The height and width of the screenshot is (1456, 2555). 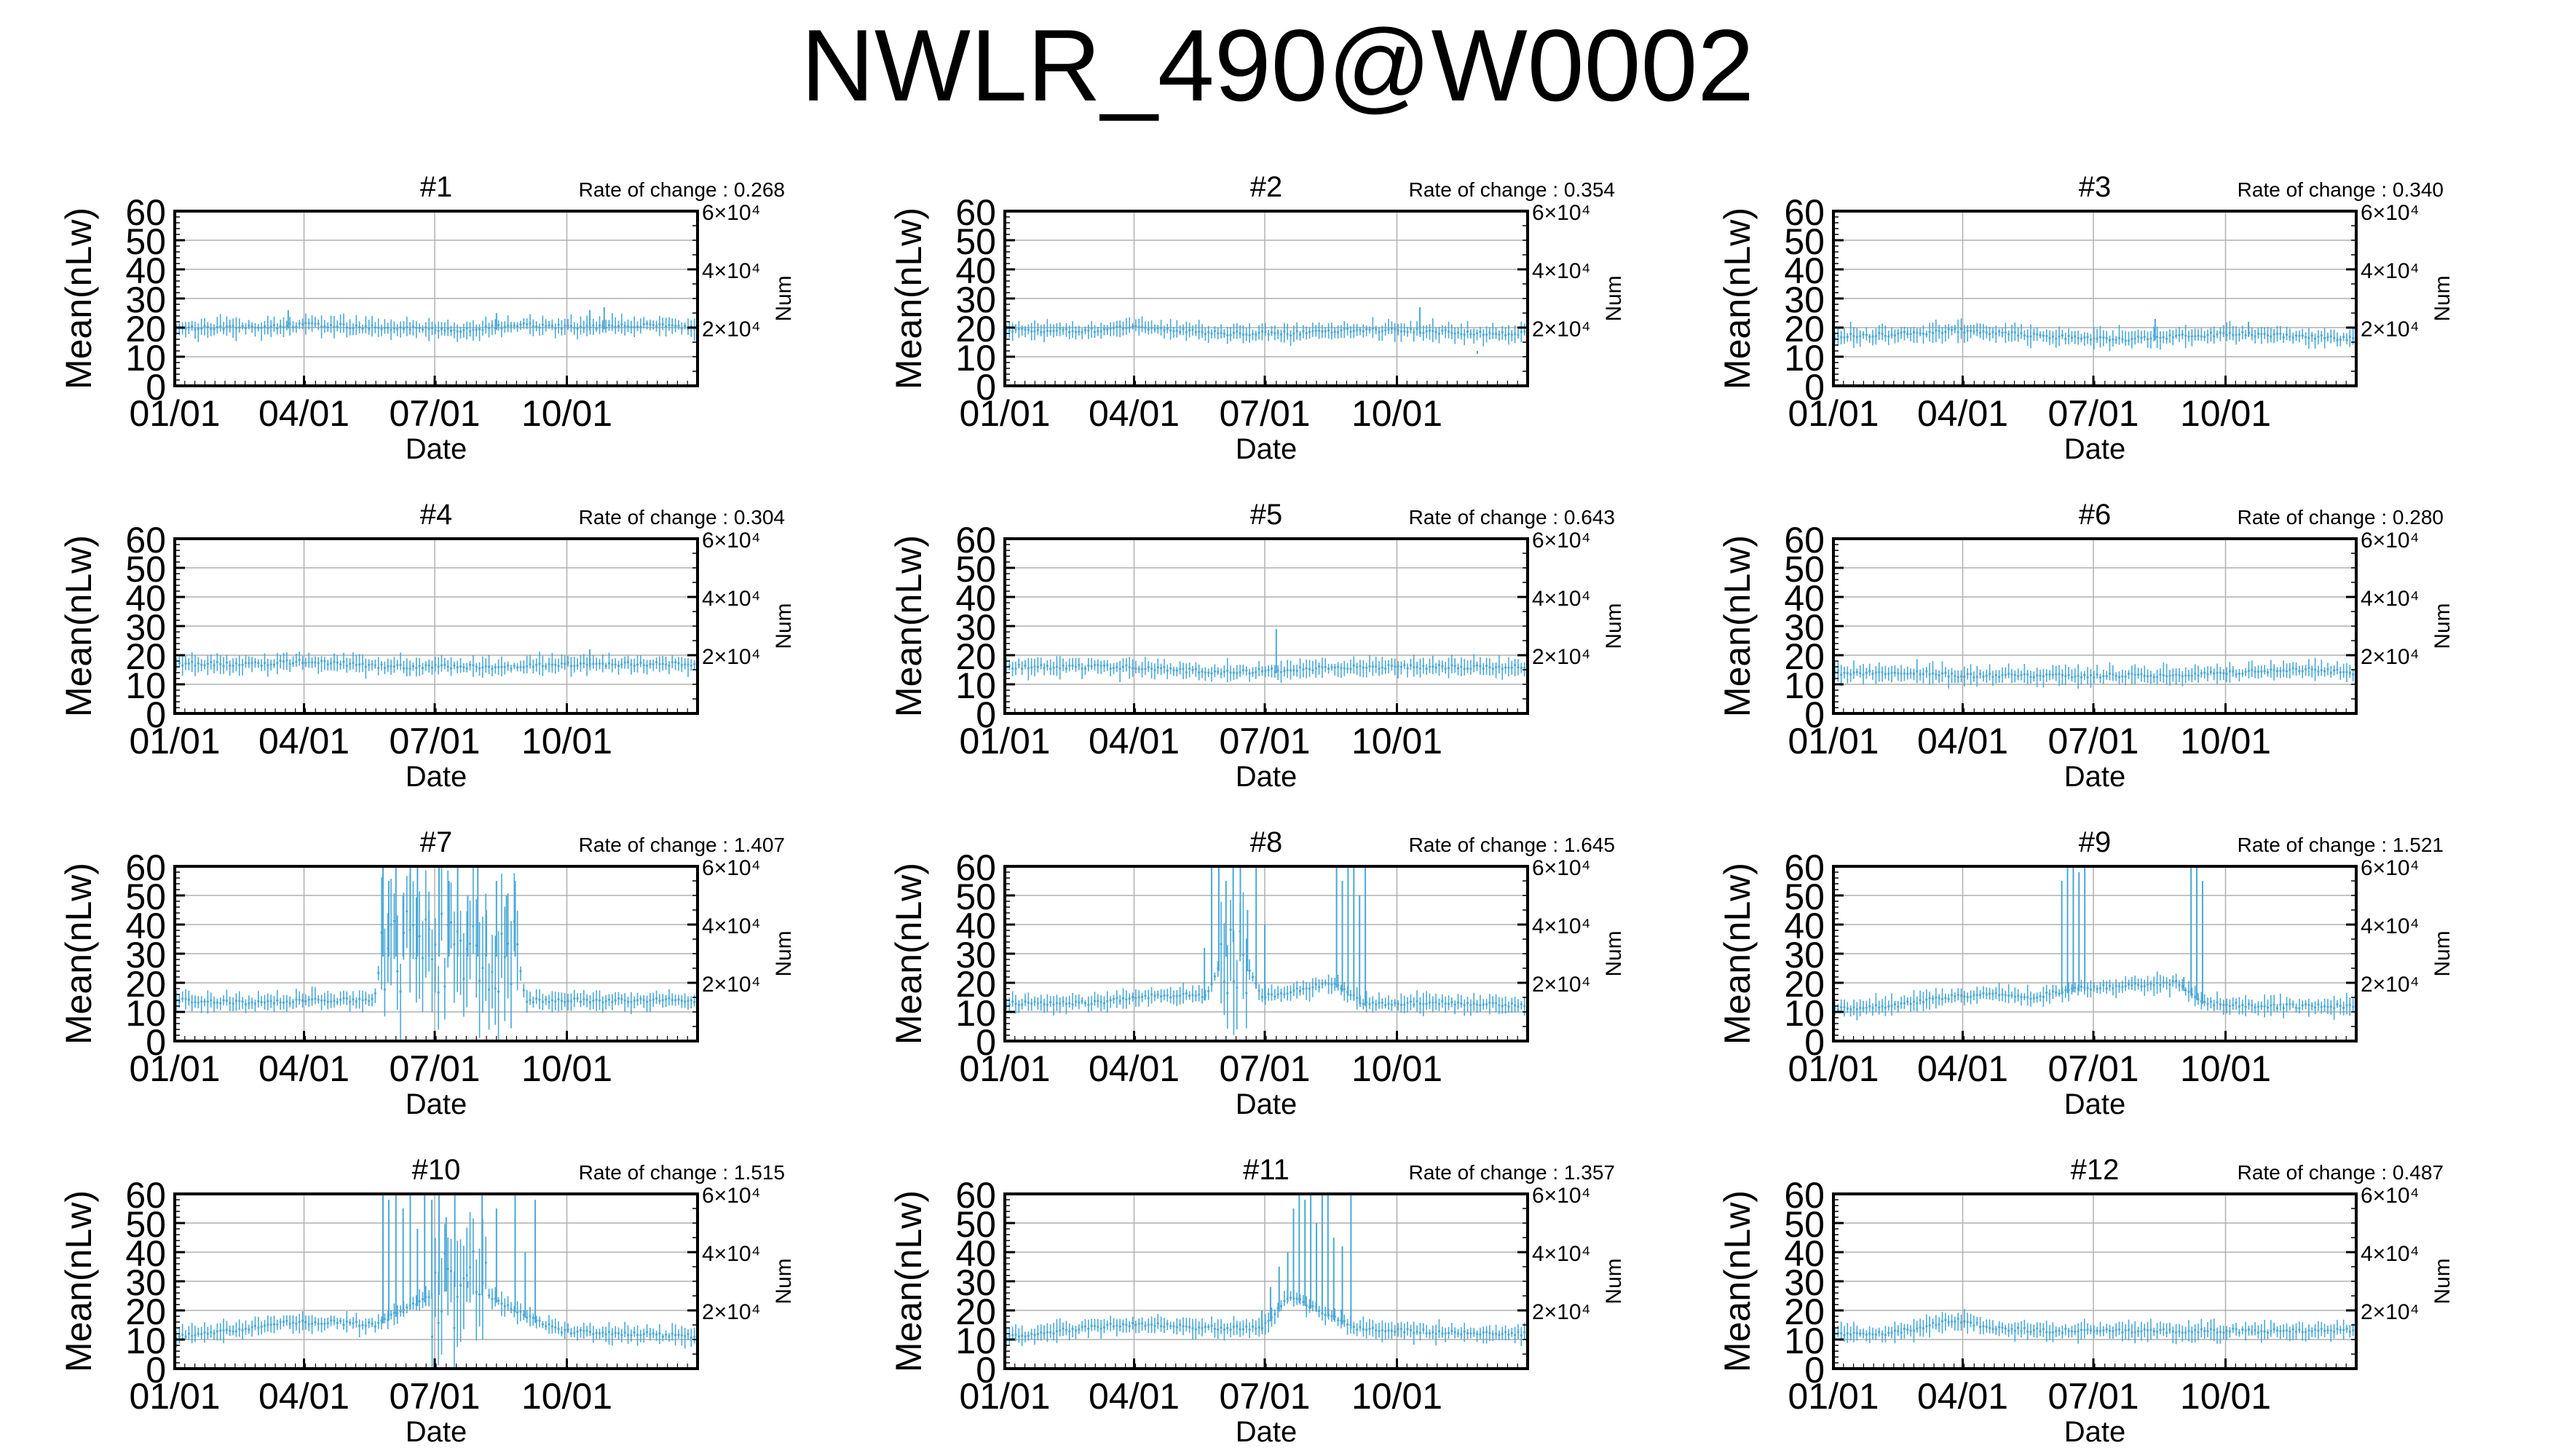 What do you see at coordinates (682, 1172) in the screenshot?
I see `rate-of-change-label: Rate of change : 1.515` at bounding box center [682, 1172].